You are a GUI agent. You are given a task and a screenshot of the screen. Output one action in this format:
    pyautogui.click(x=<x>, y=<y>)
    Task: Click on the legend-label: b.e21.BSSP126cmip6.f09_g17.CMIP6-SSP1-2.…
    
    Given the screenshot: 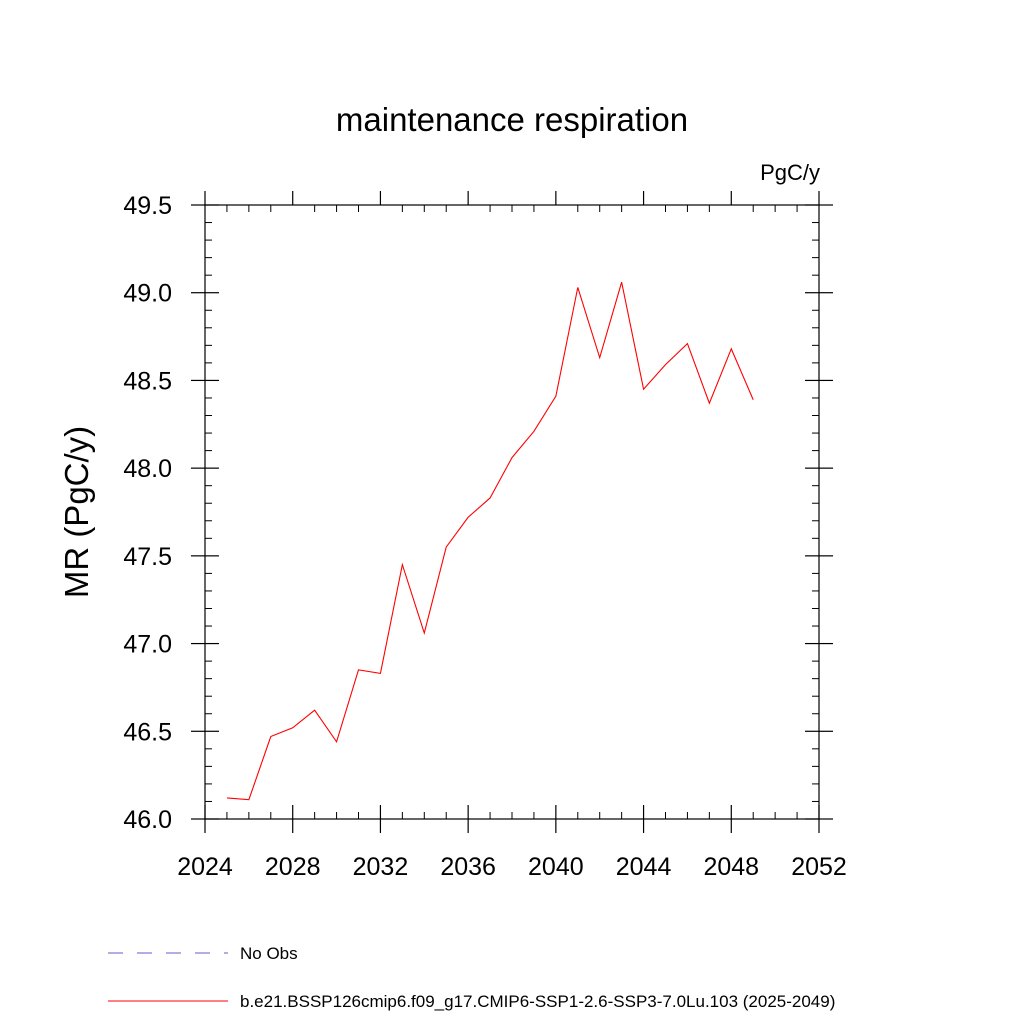 What is the action you would take?
    pyautogui.click(x=537, y=1001)
    